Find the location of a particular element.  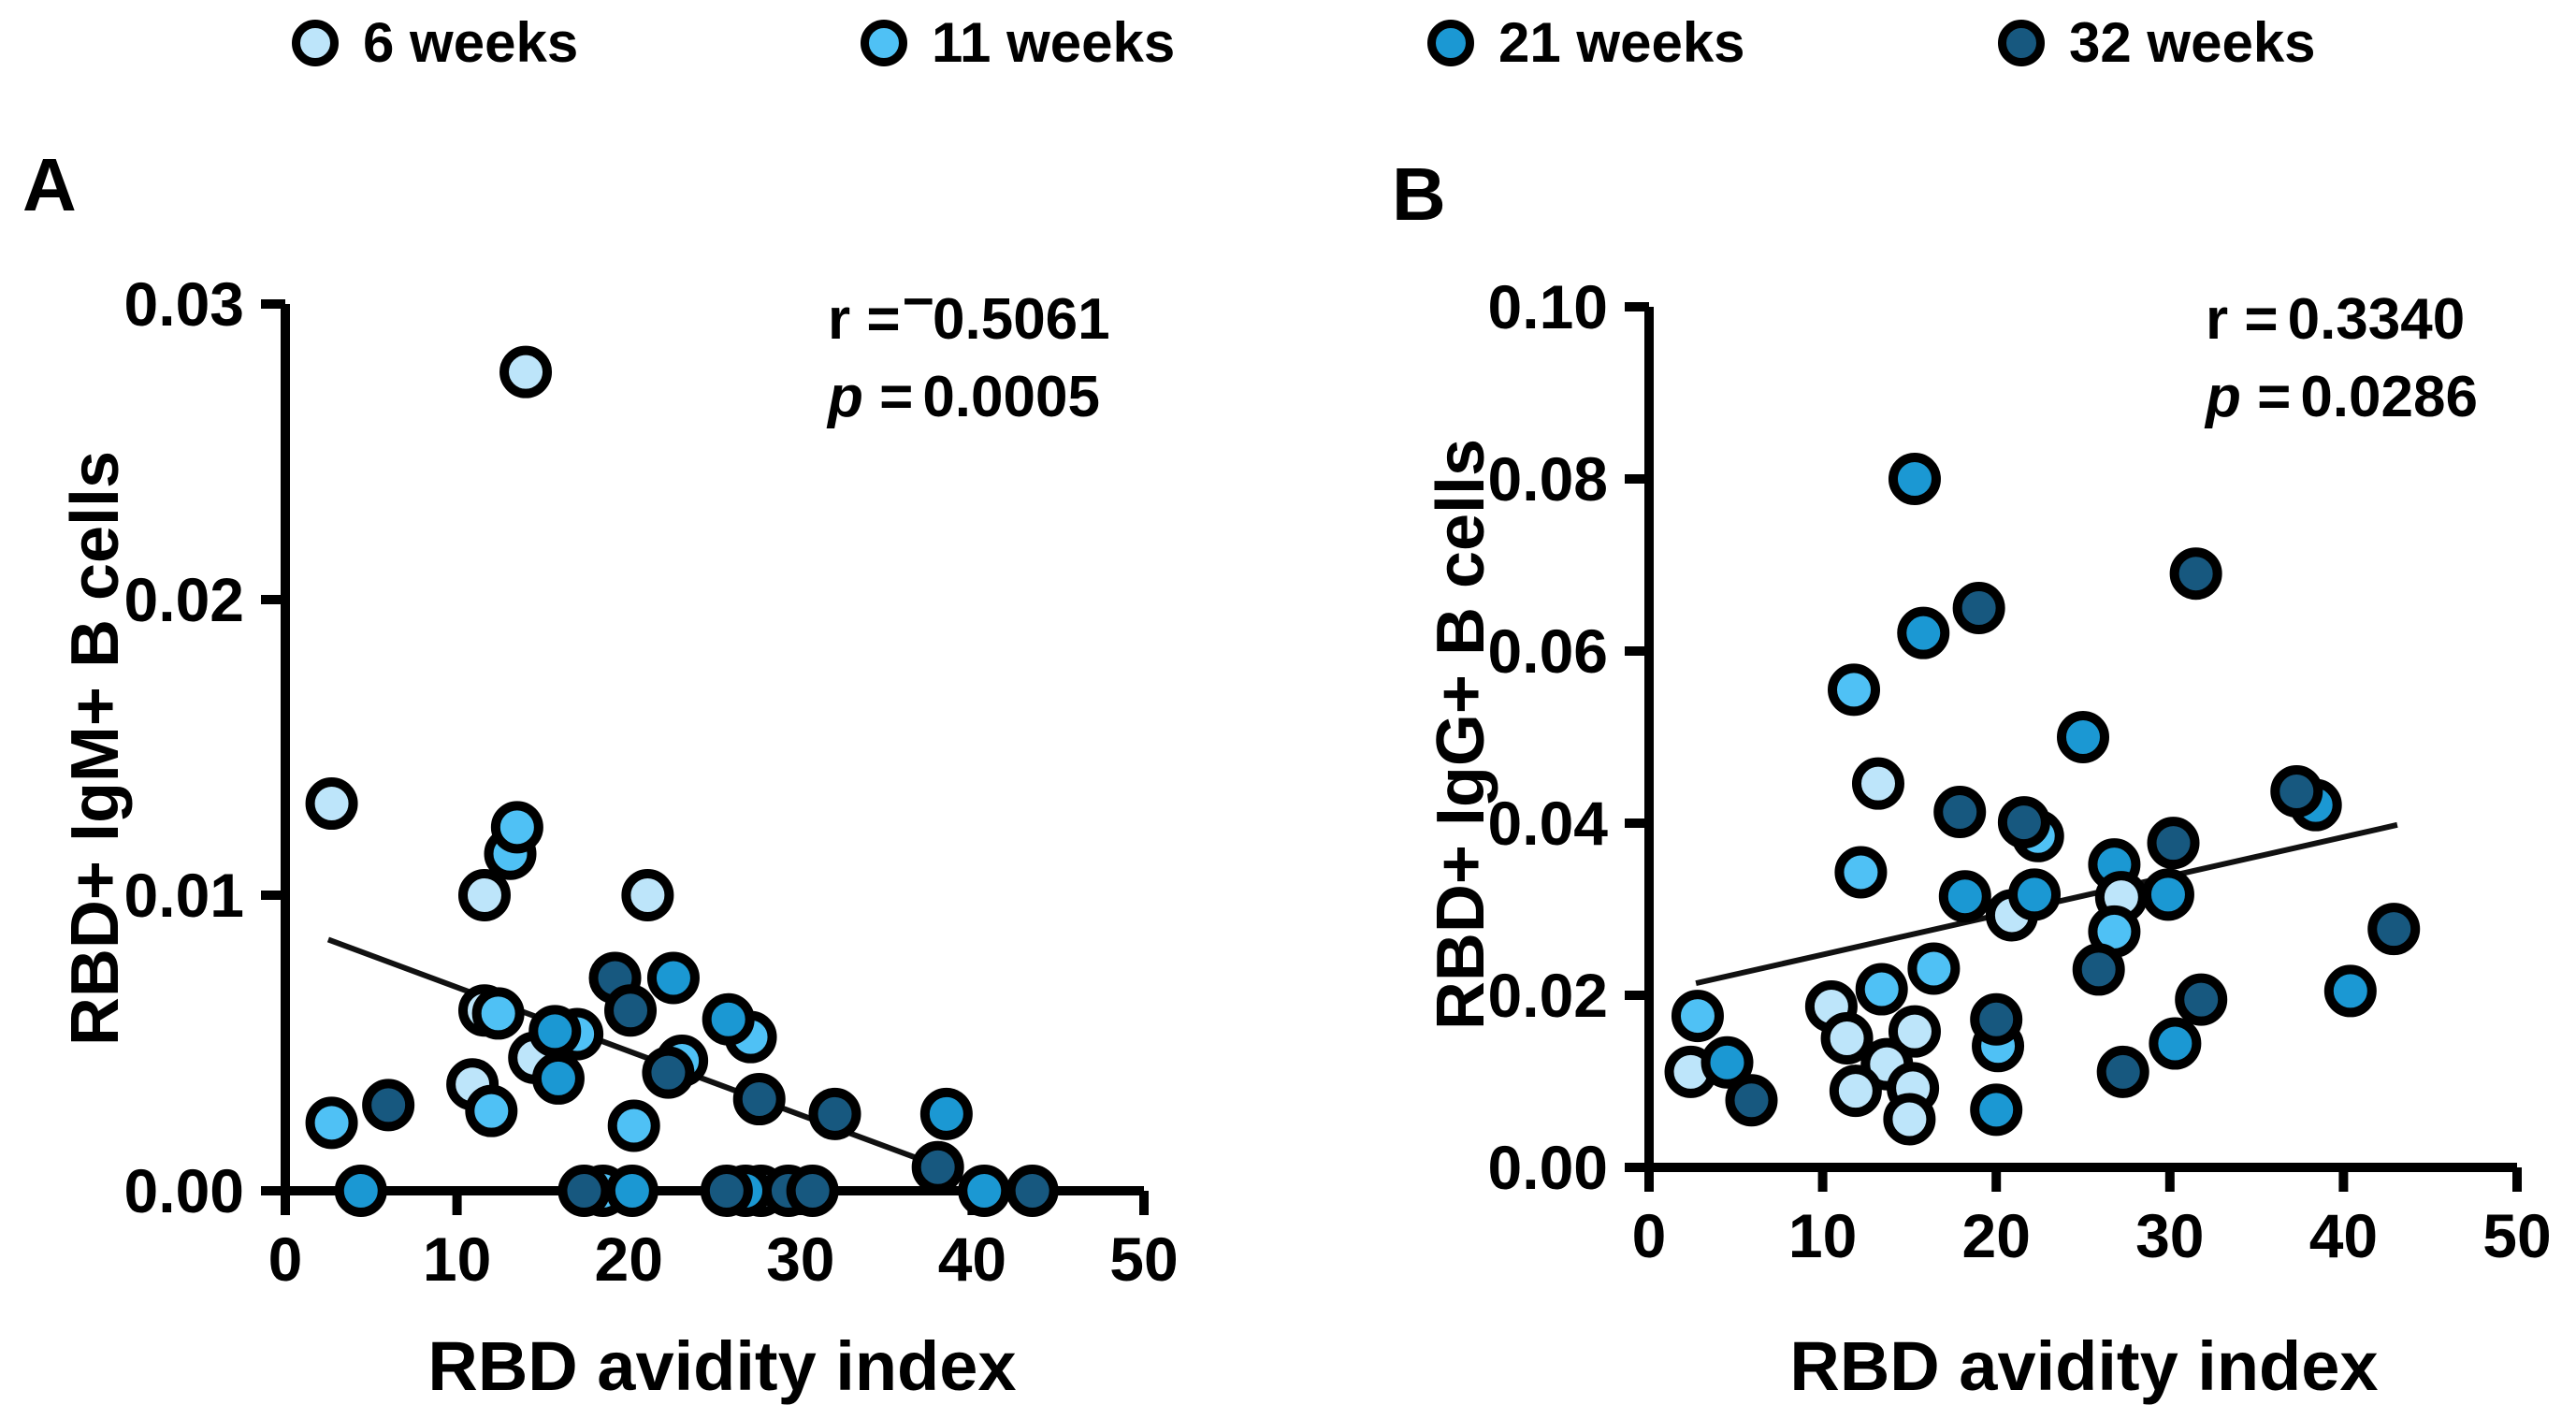

stats-p-line-b: p = 0.0286 is located at coordinates (2342, 397).